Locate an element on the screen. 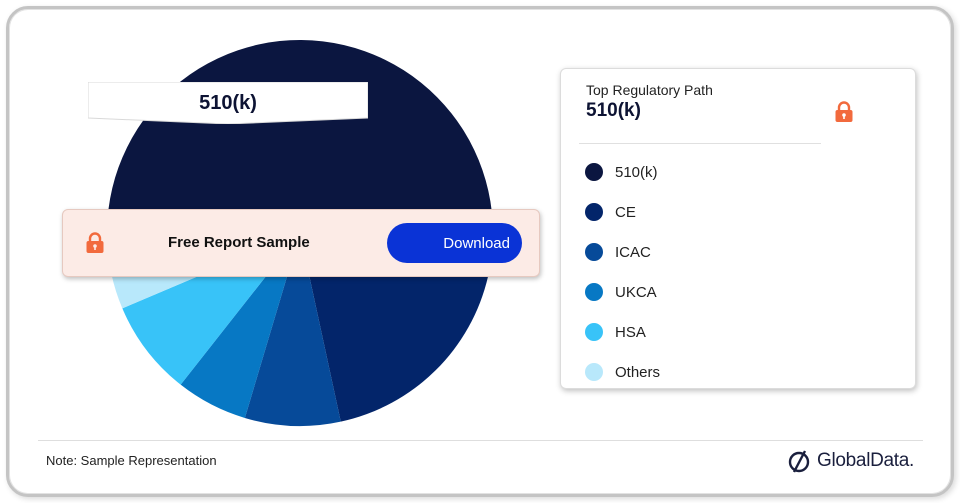 This screenshot has width=960, height=503. legend-item-label: ICAC is located at coordinates (633, 252).